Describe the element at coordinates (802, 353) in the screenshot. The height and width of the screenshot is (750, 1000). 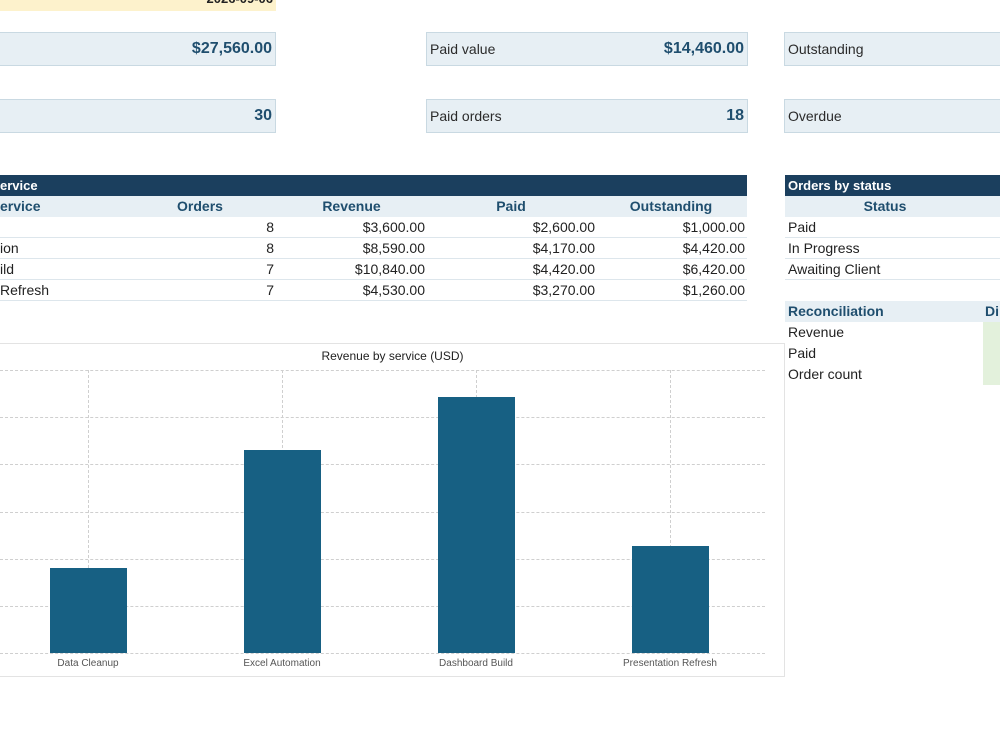
I see `reconciliation-label-cell: Paid` at that location.